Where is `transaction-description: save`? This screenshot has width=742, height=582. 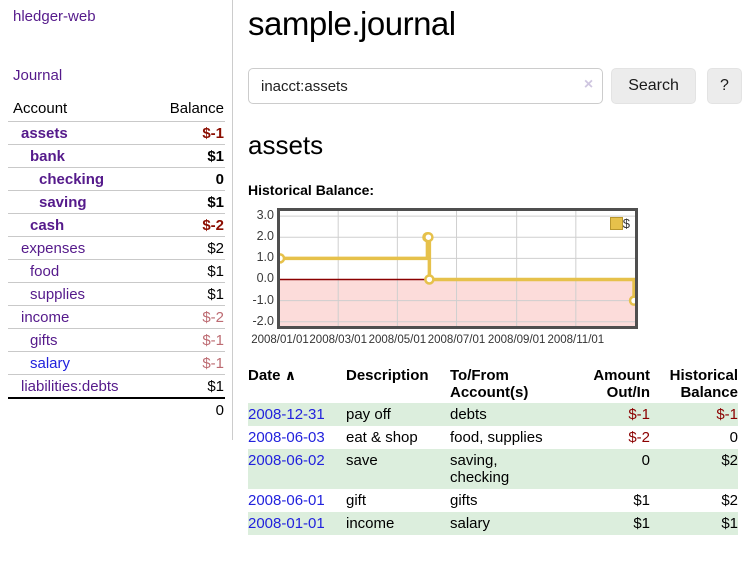 transaction-description: save is located at coordinates (362, 460).